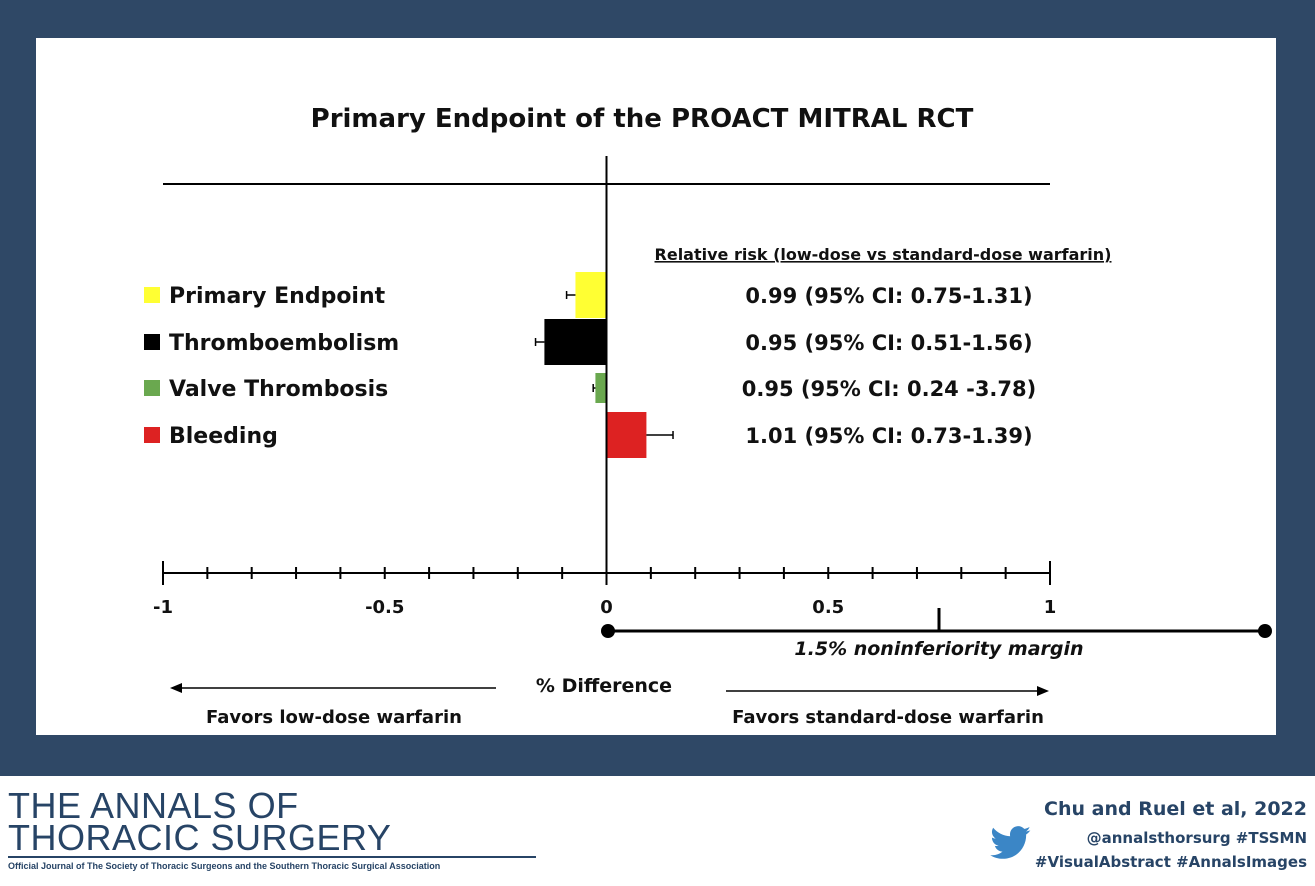  What do you see at coordinates (284, 343) in the screenshot?
I see `legend-label: Thromboembolism` at bounding box center [284, 343].